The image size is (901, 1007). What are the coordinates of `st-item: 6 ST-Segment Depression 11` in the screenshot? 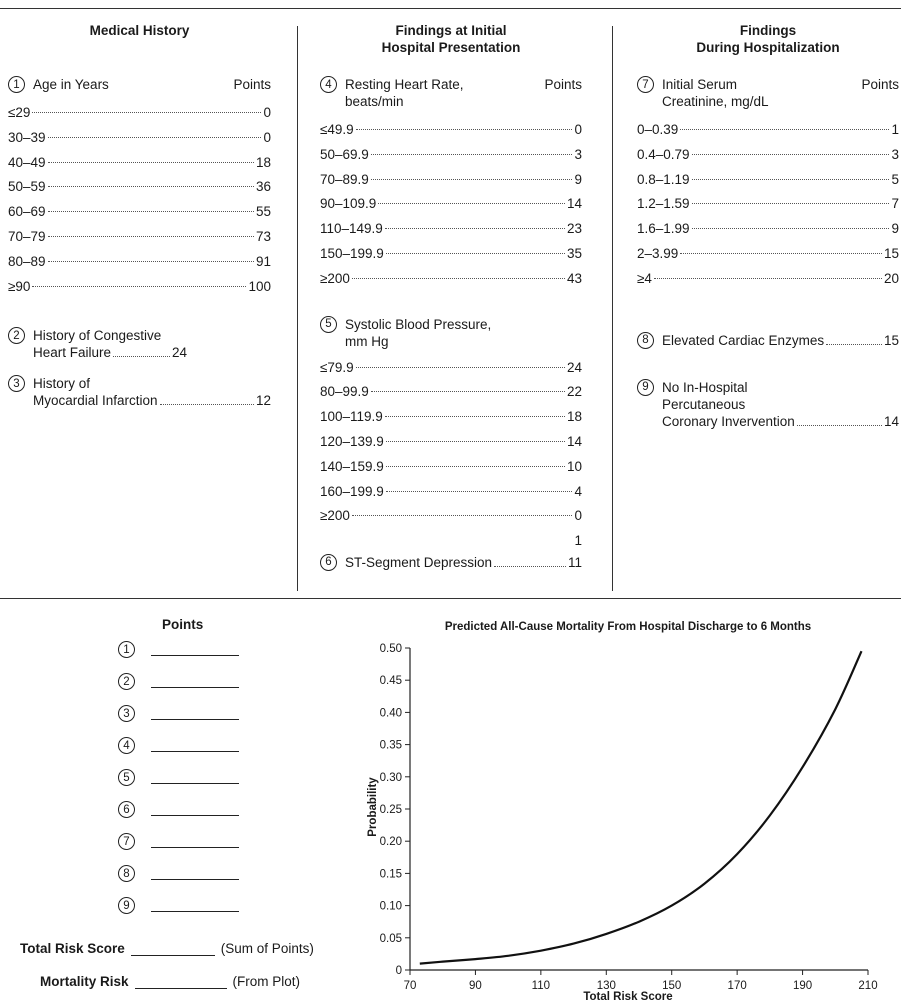 It's located at (451, 562).